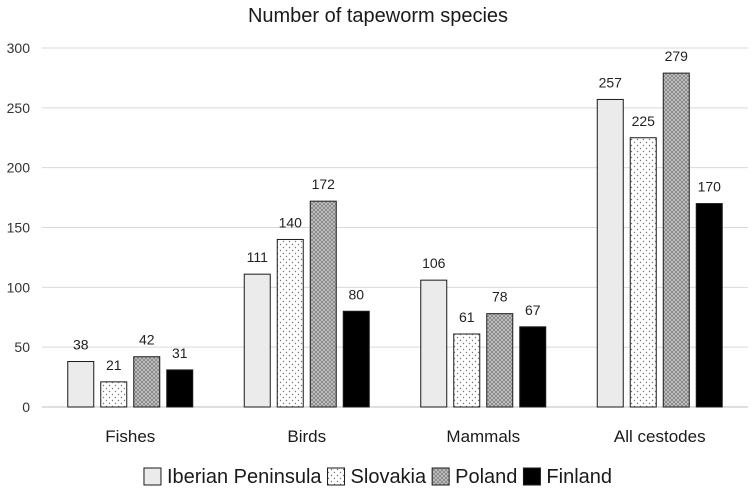  I want to click on chart-title: Number of tapeworm species, so click(378, 16).